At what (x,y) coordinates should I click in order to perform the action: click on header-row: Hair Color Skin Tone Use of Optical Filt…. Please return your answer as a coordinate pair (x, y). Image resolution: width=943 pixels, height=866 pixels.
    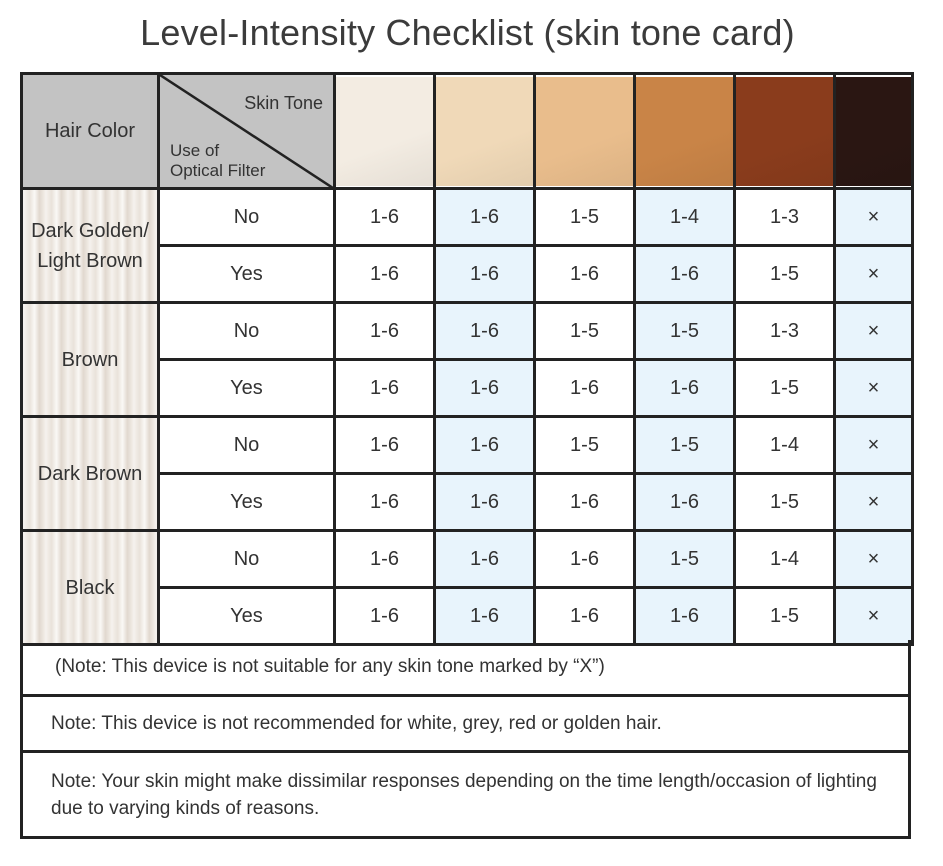
    Looking at the image, I should click on (467, 131).